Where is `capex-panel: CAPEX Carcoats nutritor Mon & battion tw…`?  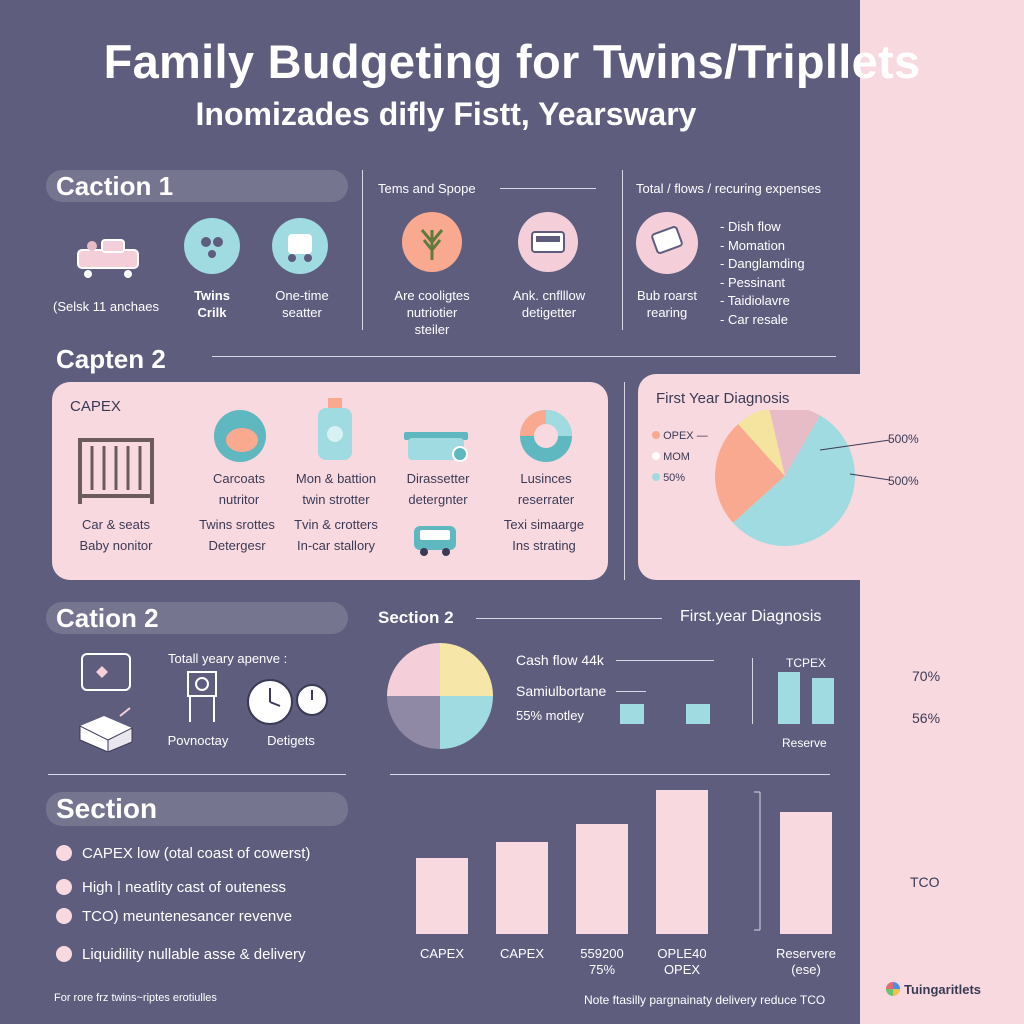 capex-panel: CAPEX Carcoats nutritor Mon & battion tw… is located at coordinates (330, 481).